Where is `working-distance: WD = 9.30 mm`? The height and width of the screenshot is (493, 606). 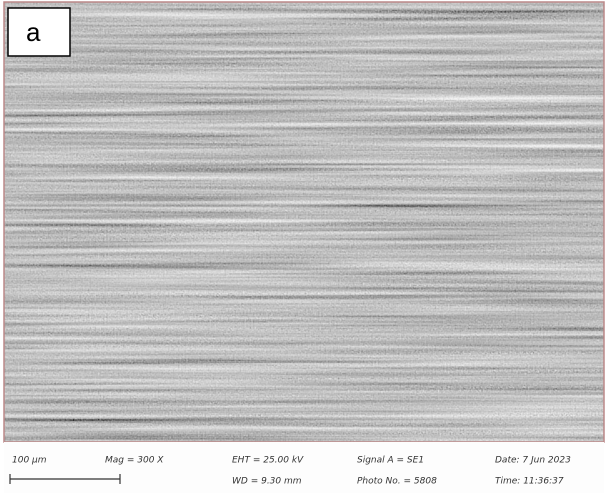
working-distance: WD = 9.30 mm is located at coordinates (267, 482).